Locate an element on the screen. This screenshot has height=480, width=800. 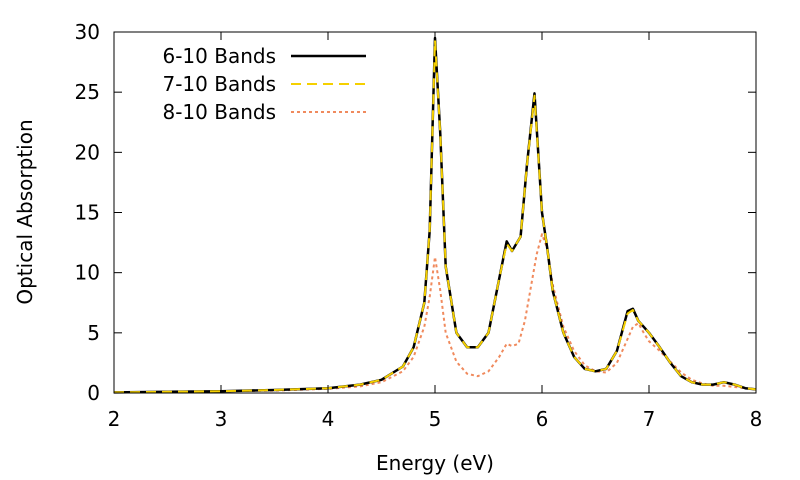
y-tick-label: 5 is located at coordinates (93, 333).